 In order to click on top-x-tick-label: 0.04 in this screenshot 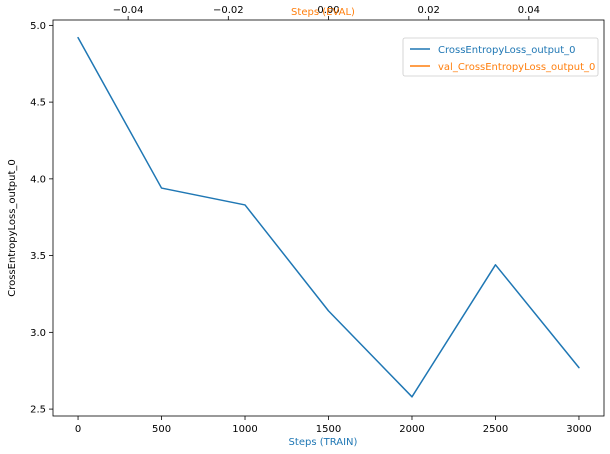, I will do `click(529, 10)`.